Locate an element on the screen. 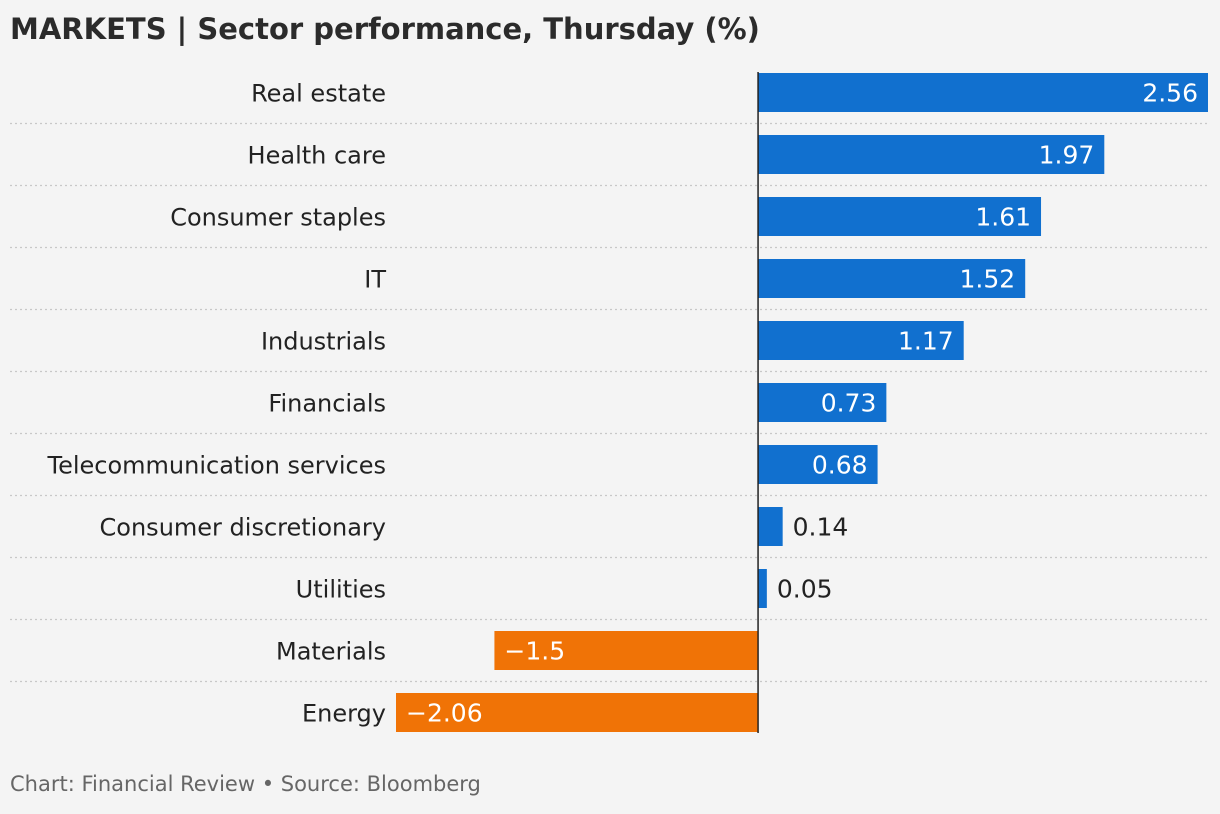 The width and height of the screenshot is (1220, 814). category-label: Consumer staples is located at coordinates (278, 218).